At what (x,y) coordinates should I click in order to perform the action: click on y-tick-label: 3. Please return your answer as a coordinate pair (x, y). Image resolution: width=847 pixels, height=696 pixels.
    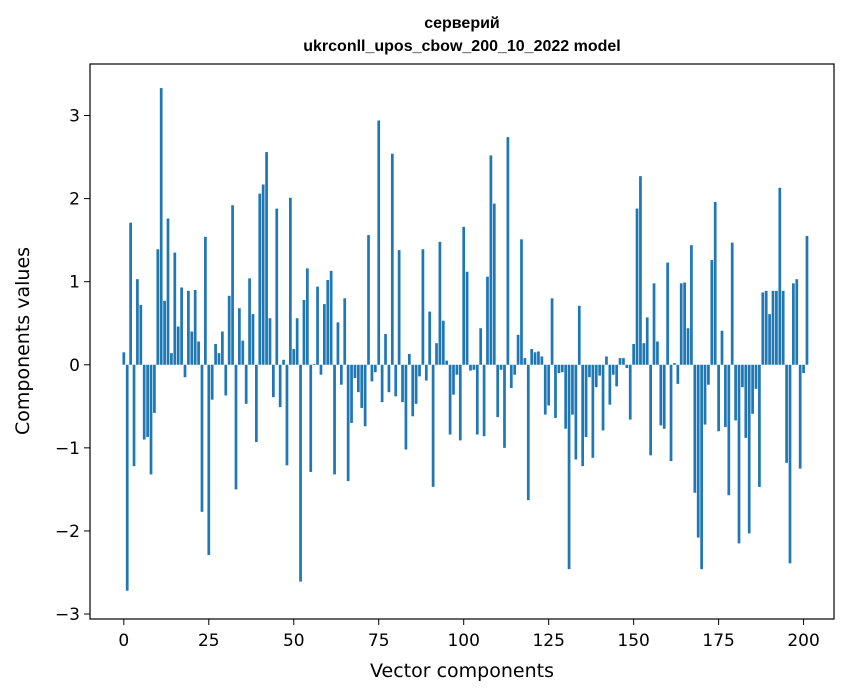
    Looking at the image, I should click on (74, 117).